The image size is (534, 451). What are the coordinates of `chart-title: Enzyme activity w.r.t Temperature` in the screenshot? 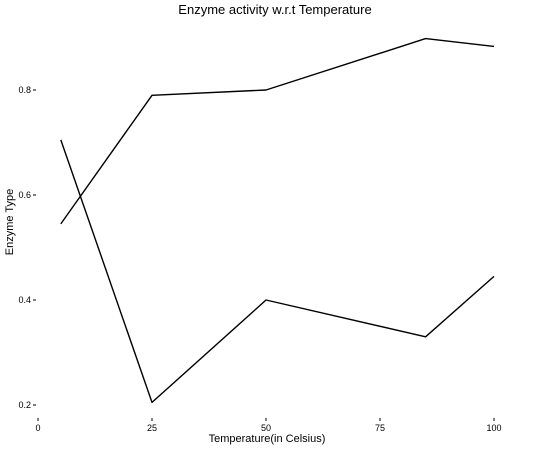 It's located at (274, 9).